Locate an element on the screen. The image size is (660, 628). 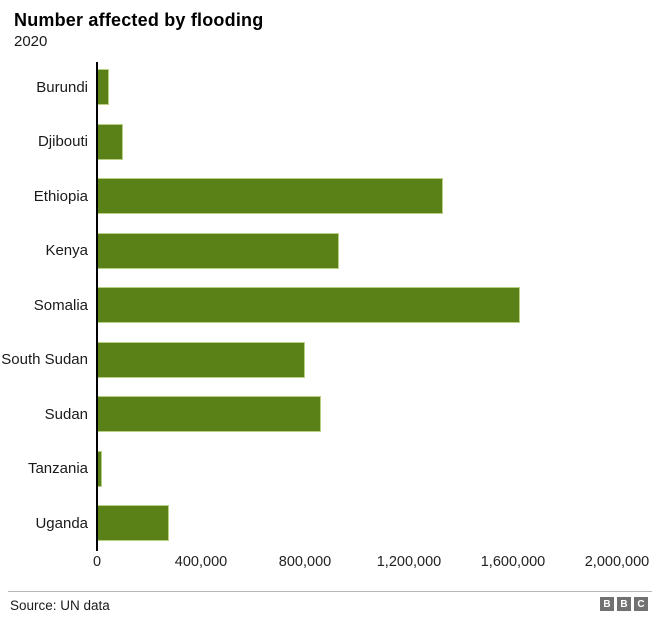
y-axis-line is located at coordinates (97, 306).